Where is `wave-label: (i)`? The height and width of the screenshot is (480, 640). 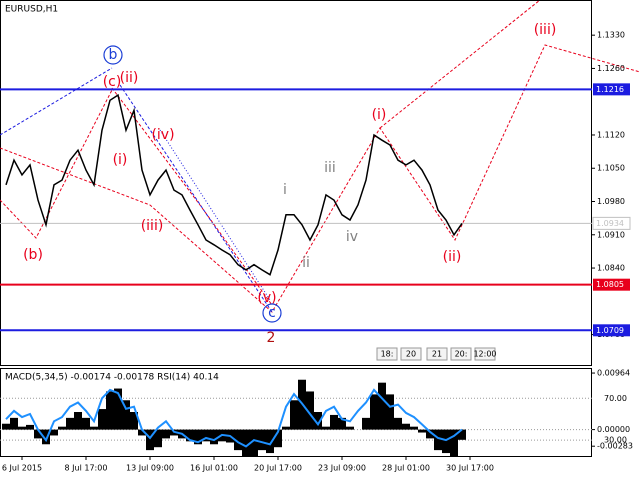
wave-label: (i) is located at coordinates (379, 115).